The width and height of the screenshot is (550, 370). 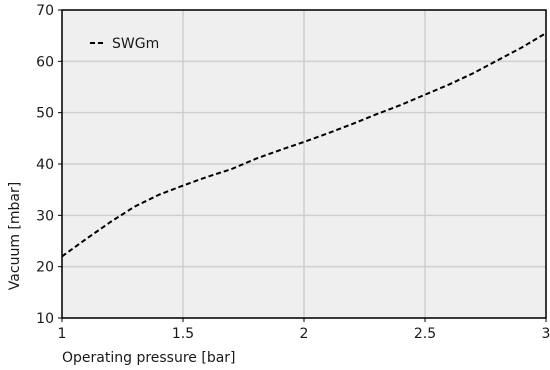 What do you see at coordinates (45, 11) in the screenshot?
I see `y-tick-label: 70` at bounding box center [45, 11].